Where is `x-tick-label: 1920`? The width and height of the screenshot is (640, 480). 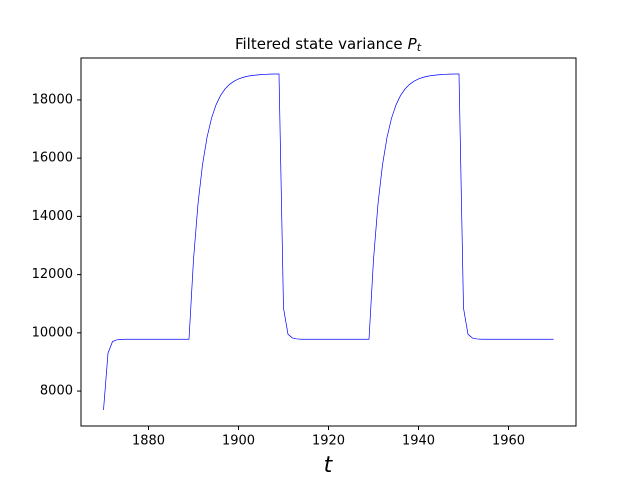
x-tick-label: 1920 is located at coordinates (328, 441).